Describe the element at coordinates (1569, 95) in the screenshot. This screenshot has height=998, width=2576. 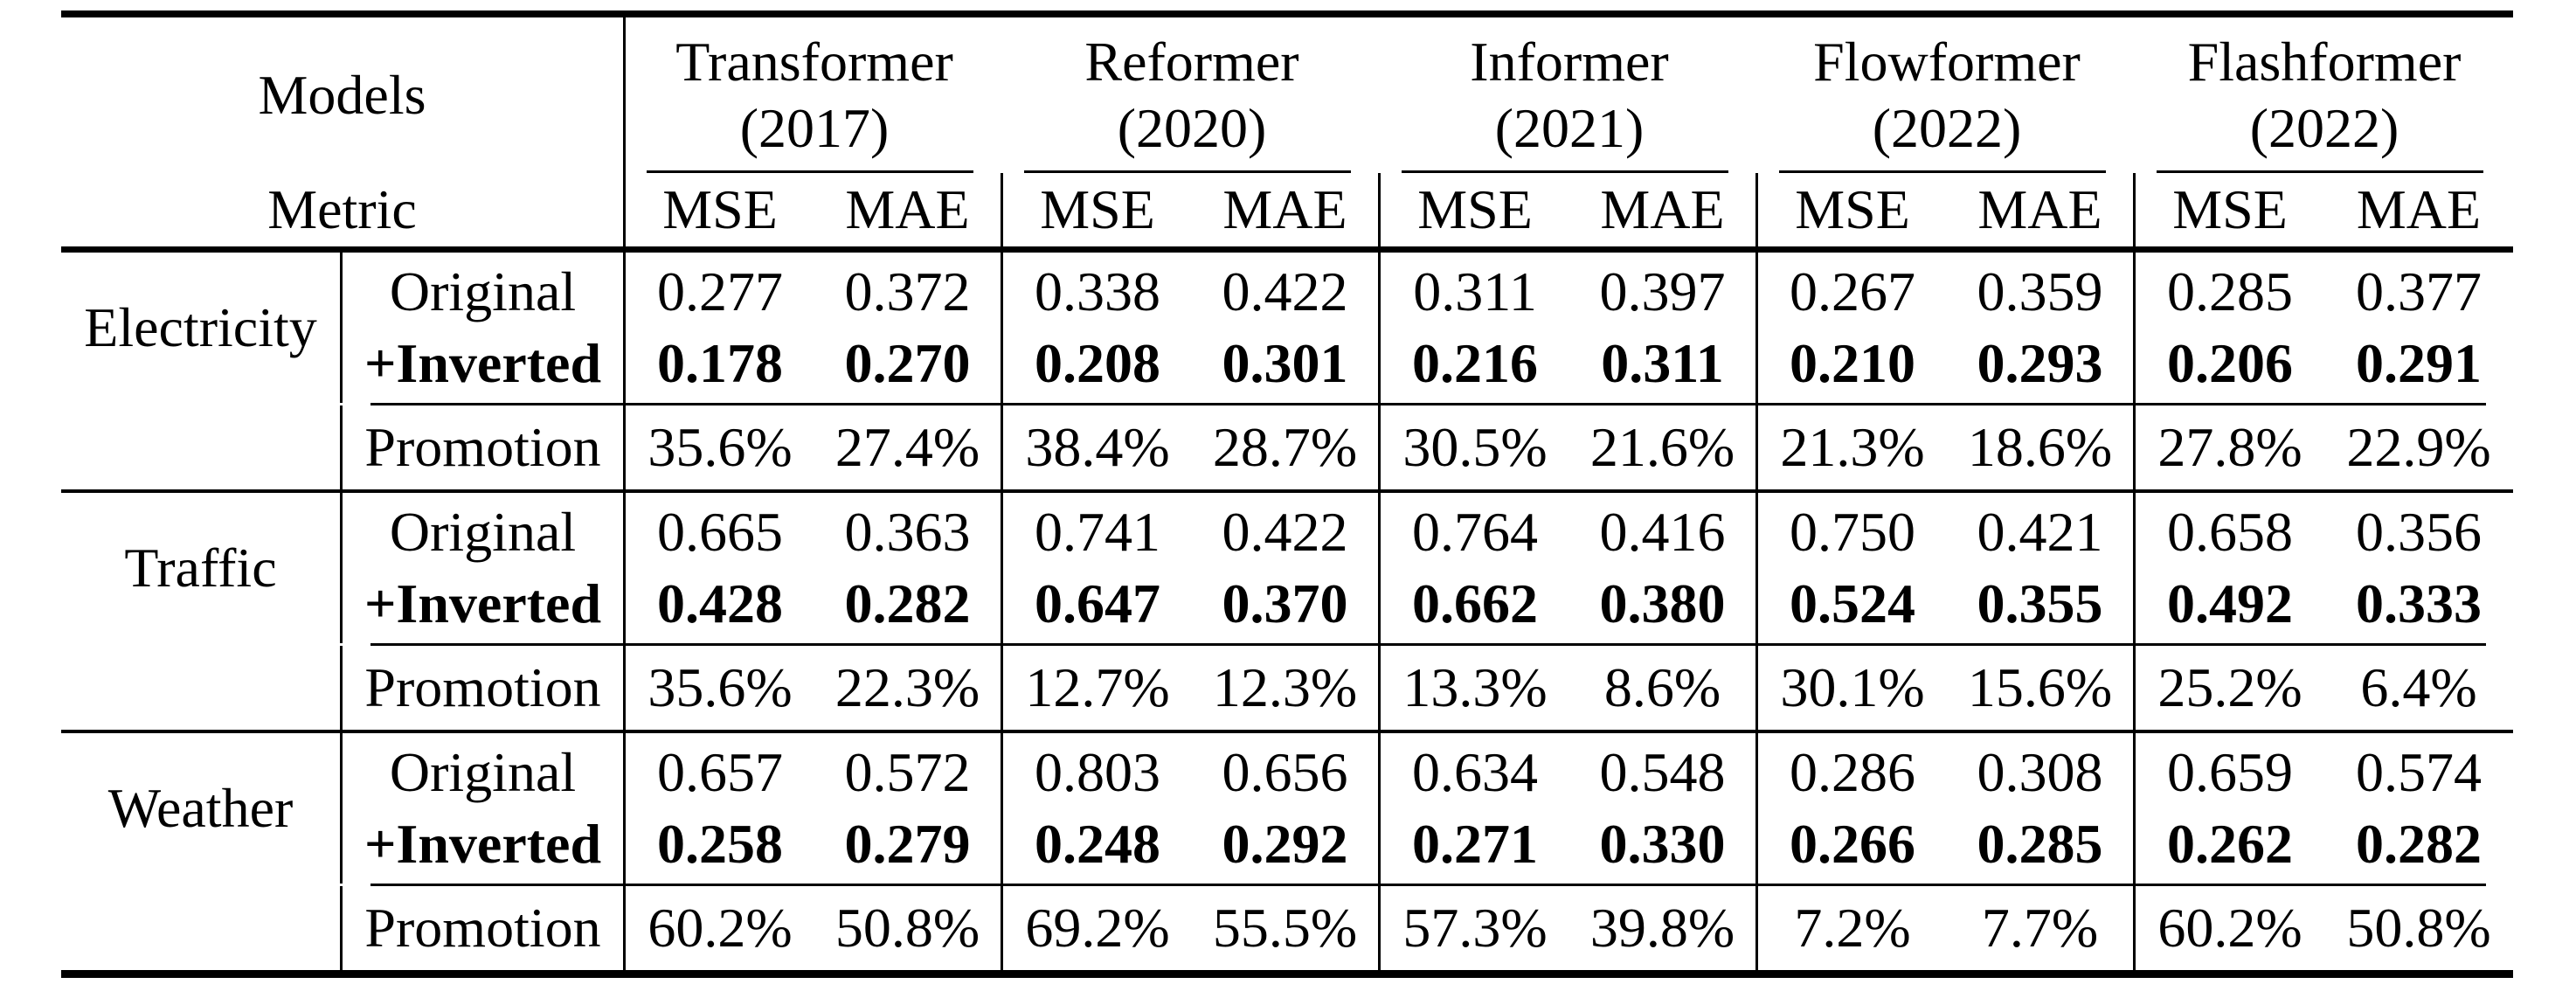
I see `model-header: Informer (2021)` at that location.